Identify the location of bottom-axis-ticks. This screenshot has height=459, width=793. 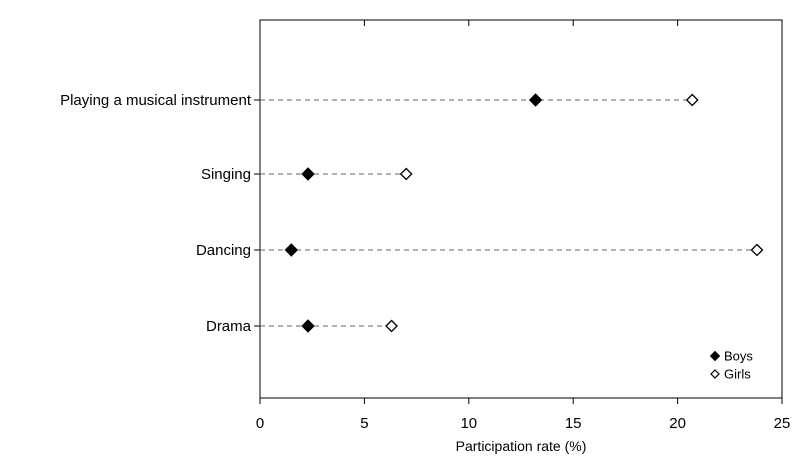
(521, 401).